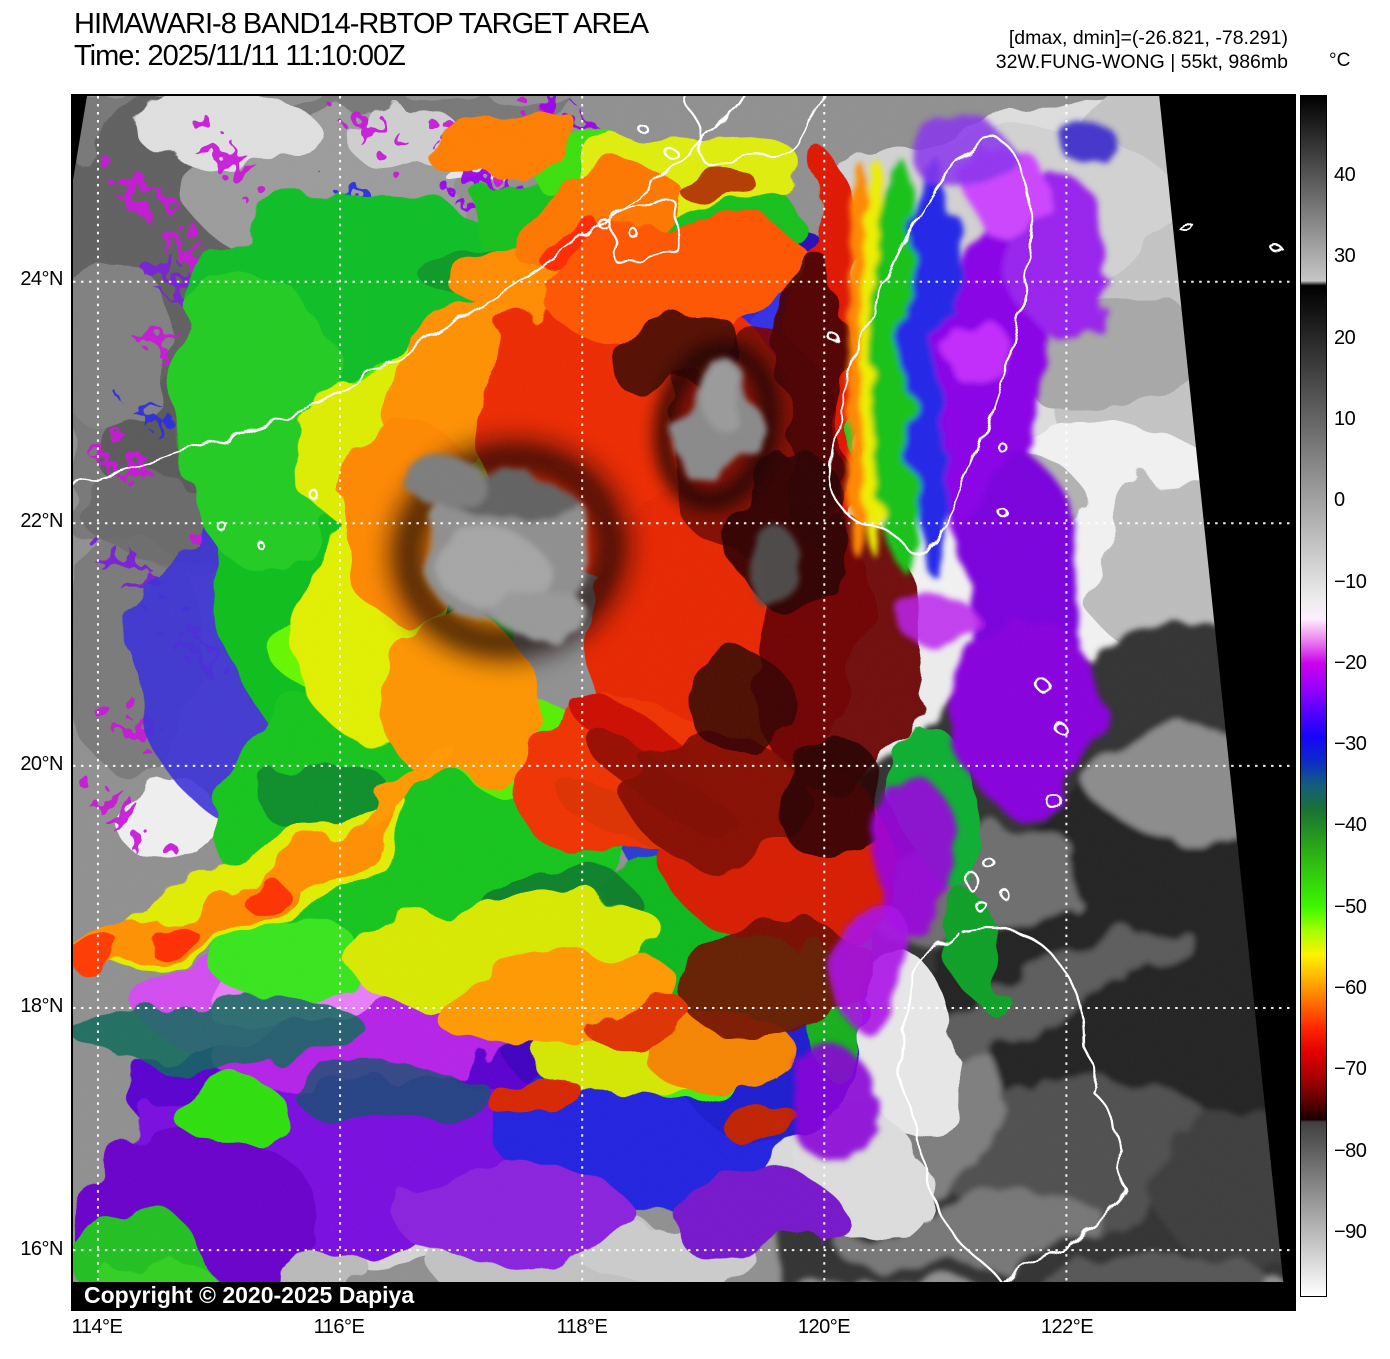  What do you see at coordinates (1350, 988) in the screenshot?
I see `cb-tick-m60: −60` at bounding box center [1350, 988].